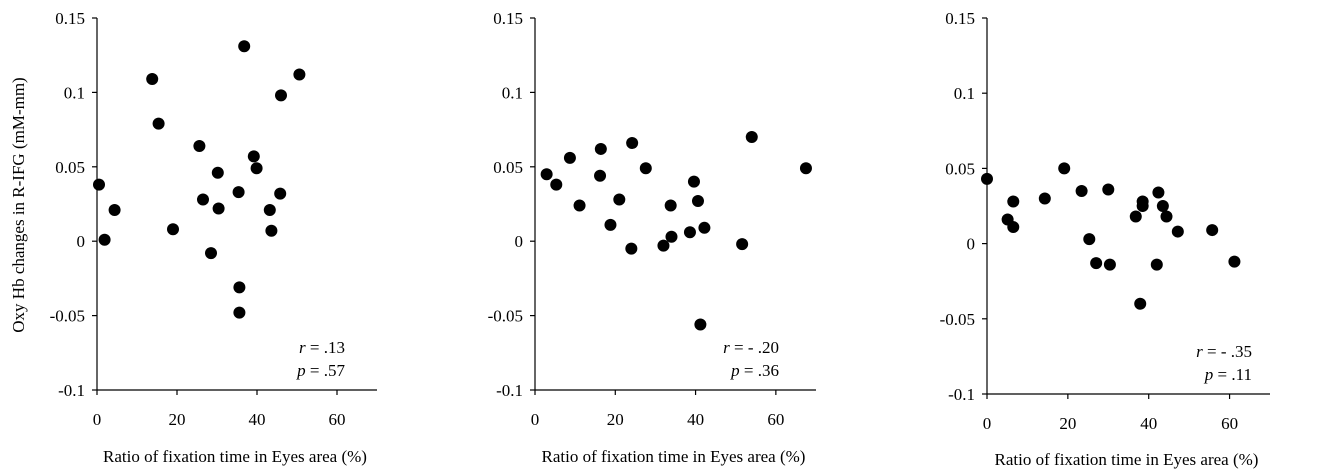 The width and height of the screenshot is (1330, 469). I want to click on stat-r: r = - .35, so click(1224, 351).